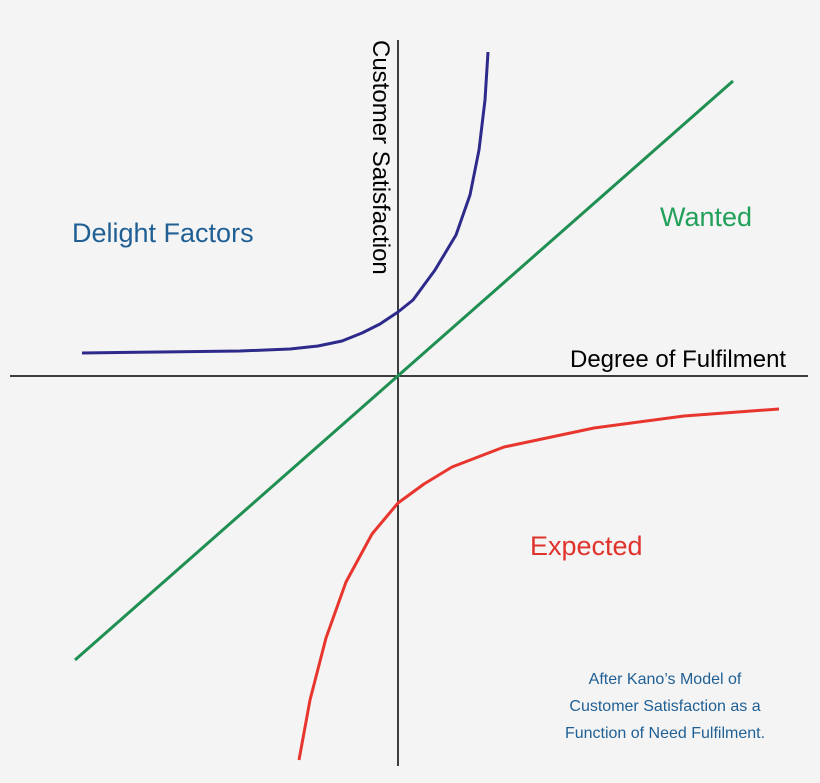 This screenshot has height=783, width=820. What do you see at coordinates (163, 233) in the screenshot?
I see `delight-factors-label: Delight Factors` at bounding box center [163, 233].